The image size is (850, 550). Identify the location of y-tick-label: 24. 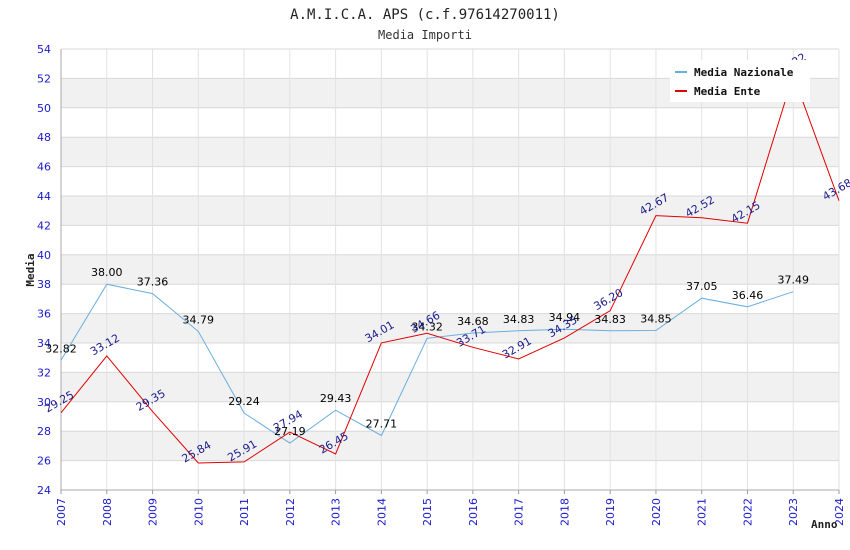
(44, 490).